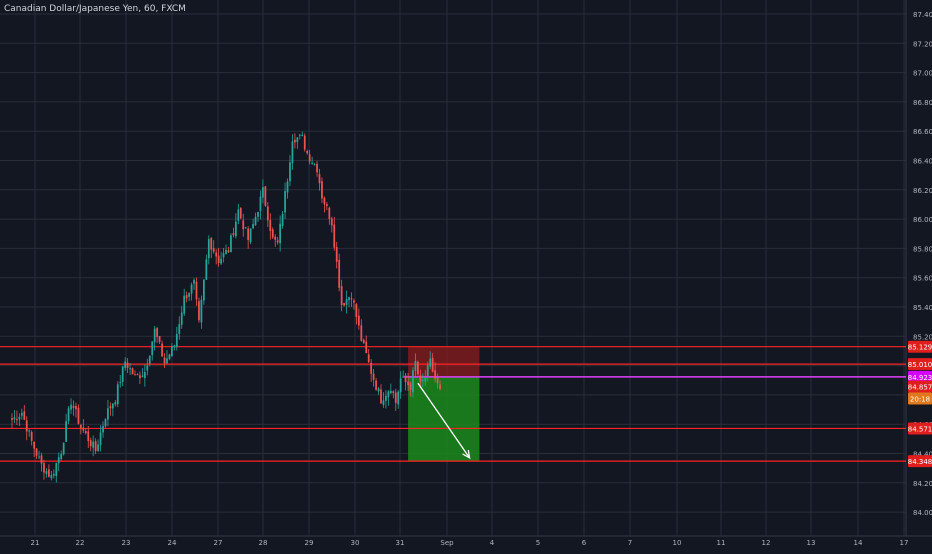  What do you see at coordinates (309, 543) in the screenshot?
I see `x-tick-label: 29` at bounding box center [309, 543].